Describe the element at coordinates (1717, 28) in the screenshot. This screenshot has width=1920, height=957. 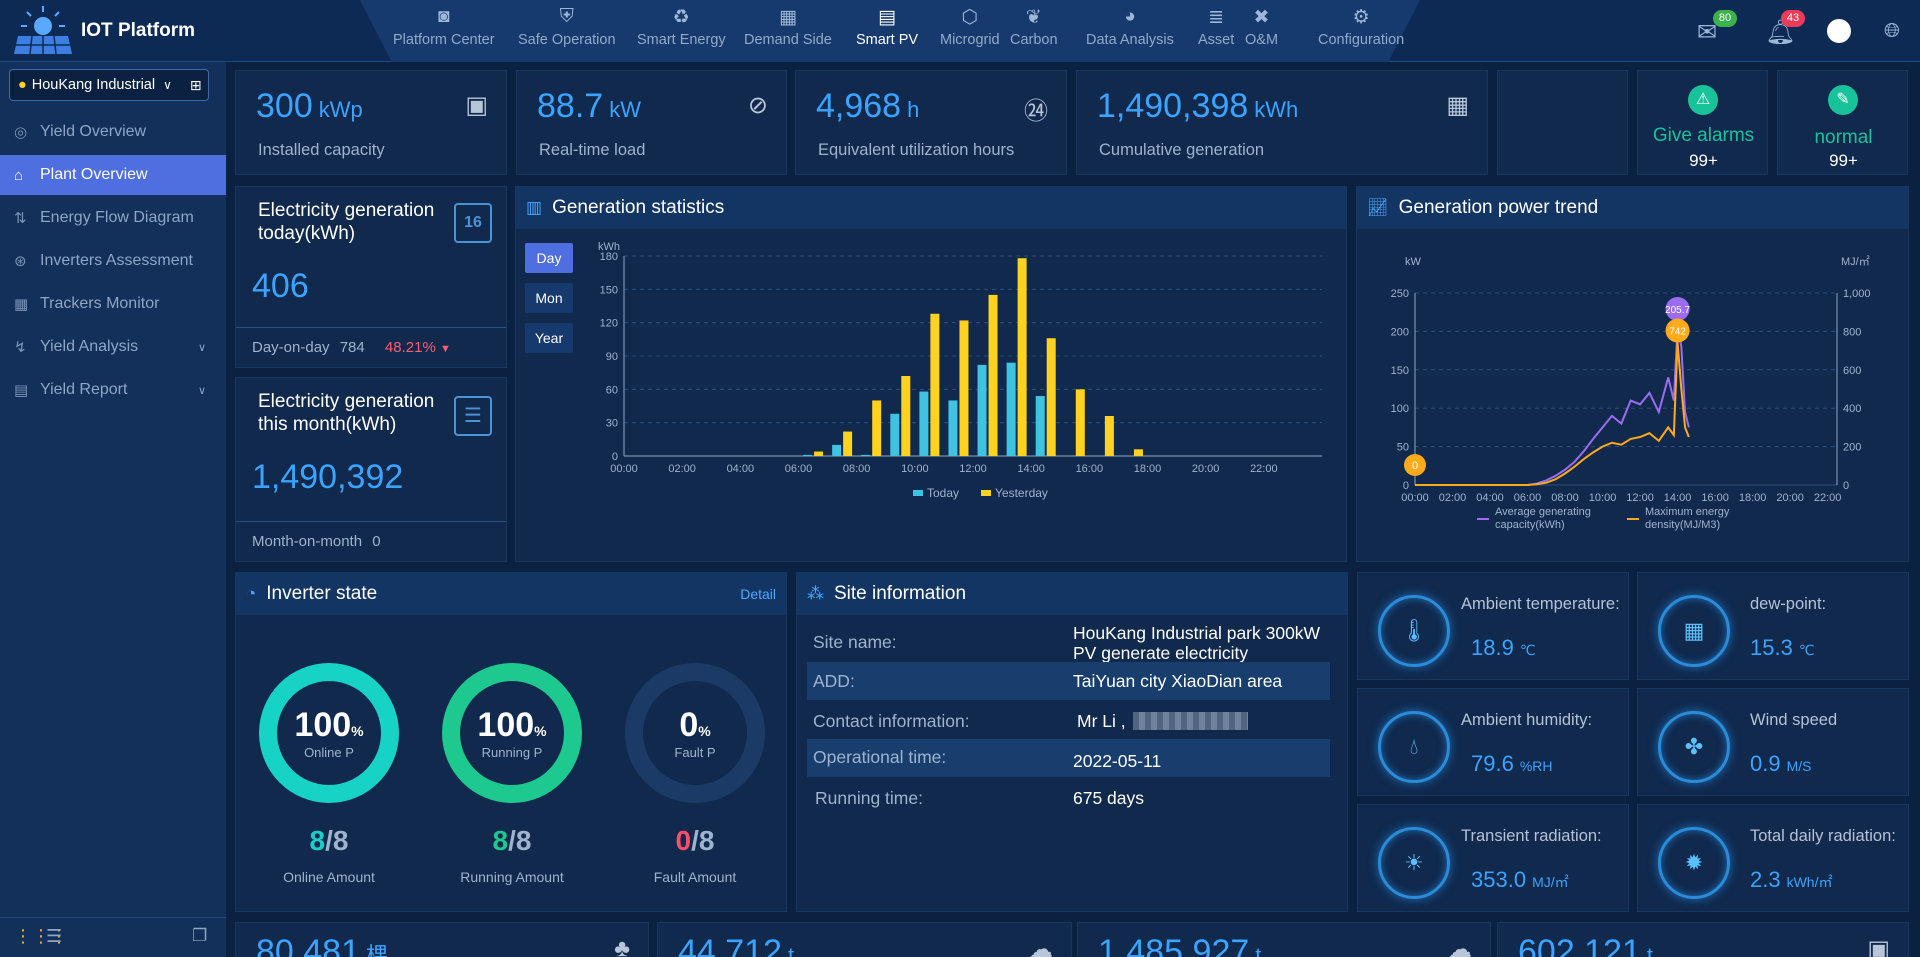
I see `mail-button: ✉ 80` at that location.